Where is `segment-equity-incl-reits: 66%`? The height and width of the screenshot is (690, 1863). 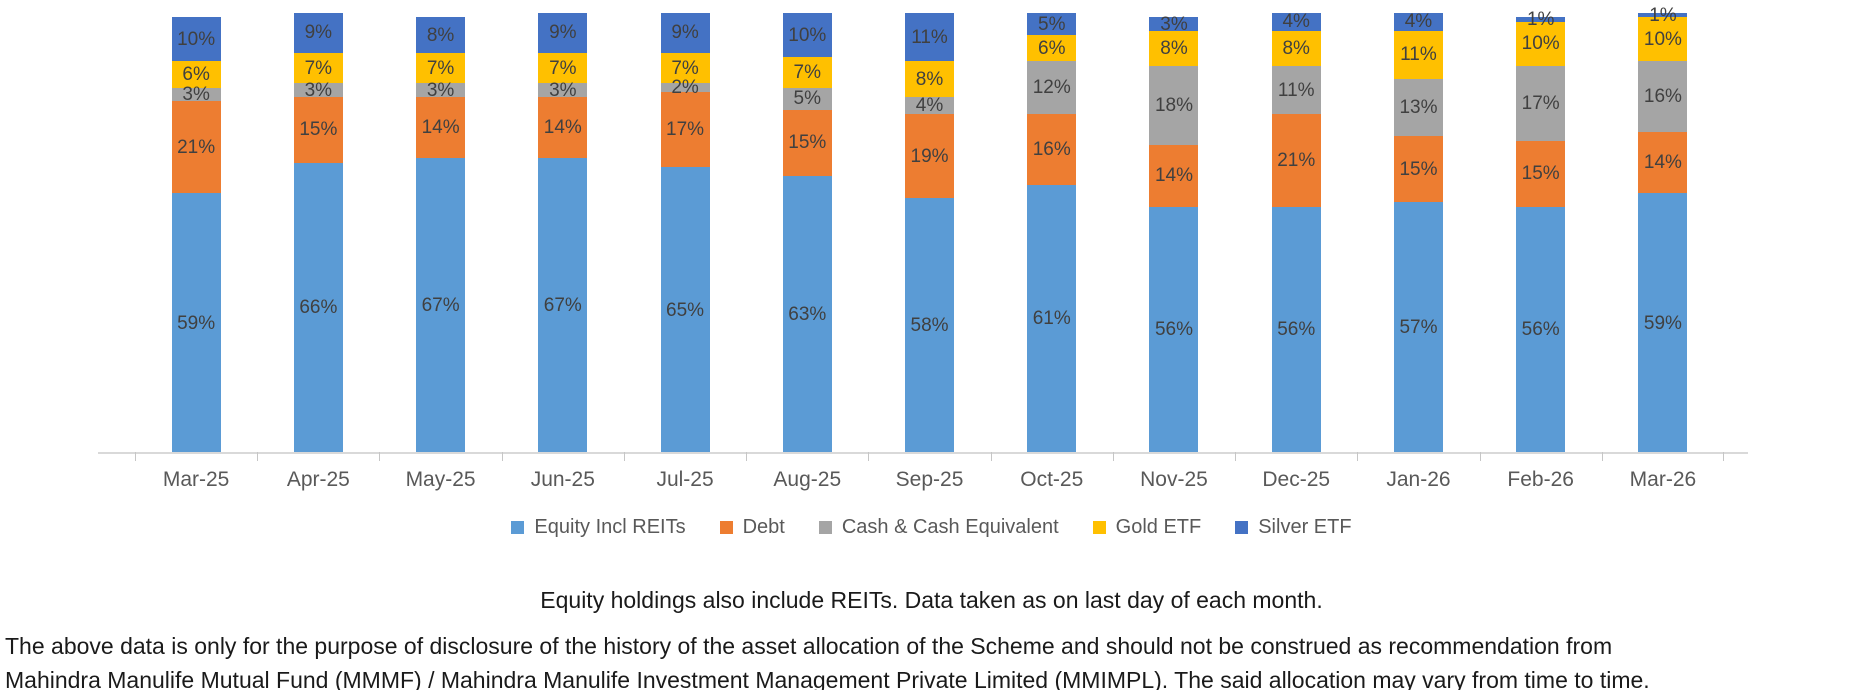
segment-equity-incl-reits: 66% is located at coordinates (318, 307).